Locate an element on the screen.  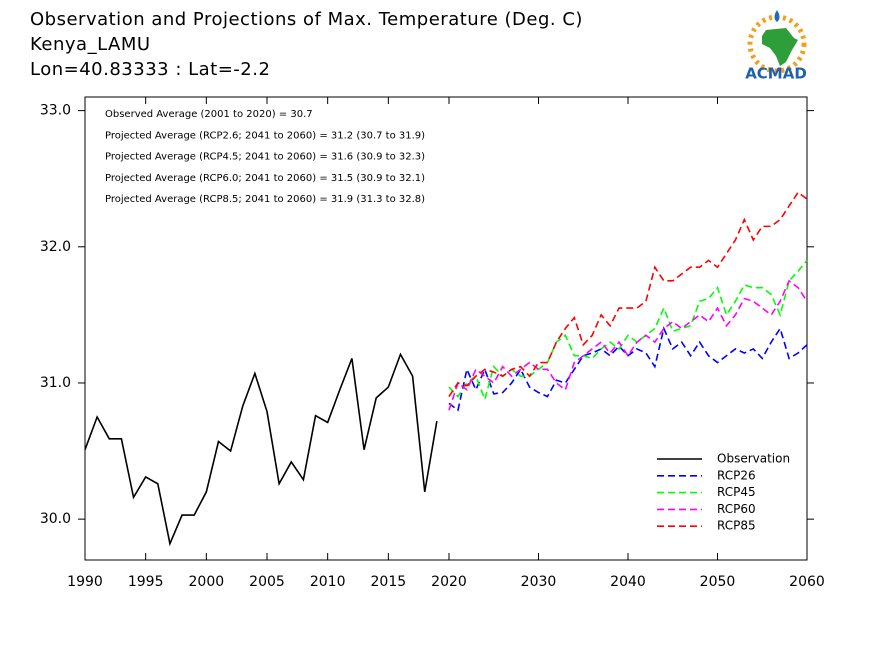
y-tick-label: 30.0 is located at coordinates (55, 519).